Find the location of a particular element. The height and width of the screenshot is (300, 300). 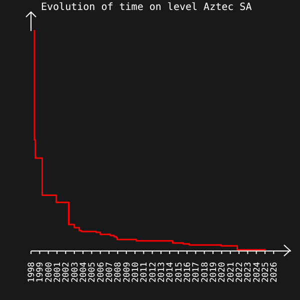

x-tick-label: 2007 is located at coordinates (110, 272).